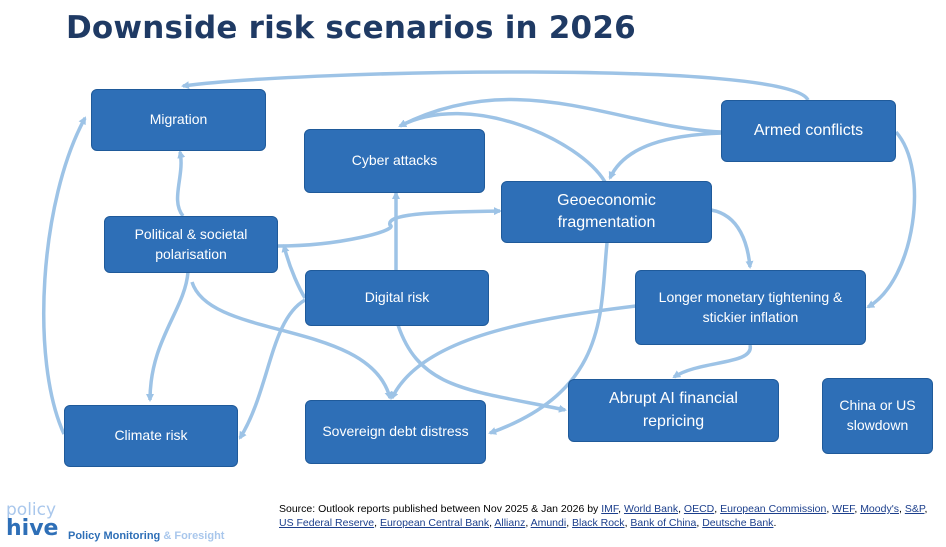 The height and width of the screenshot is (547, 946). Describe the element at coordinates (194, 536) in the screenshot. I see `logo-tagline-part2: & Foresight` at that location.